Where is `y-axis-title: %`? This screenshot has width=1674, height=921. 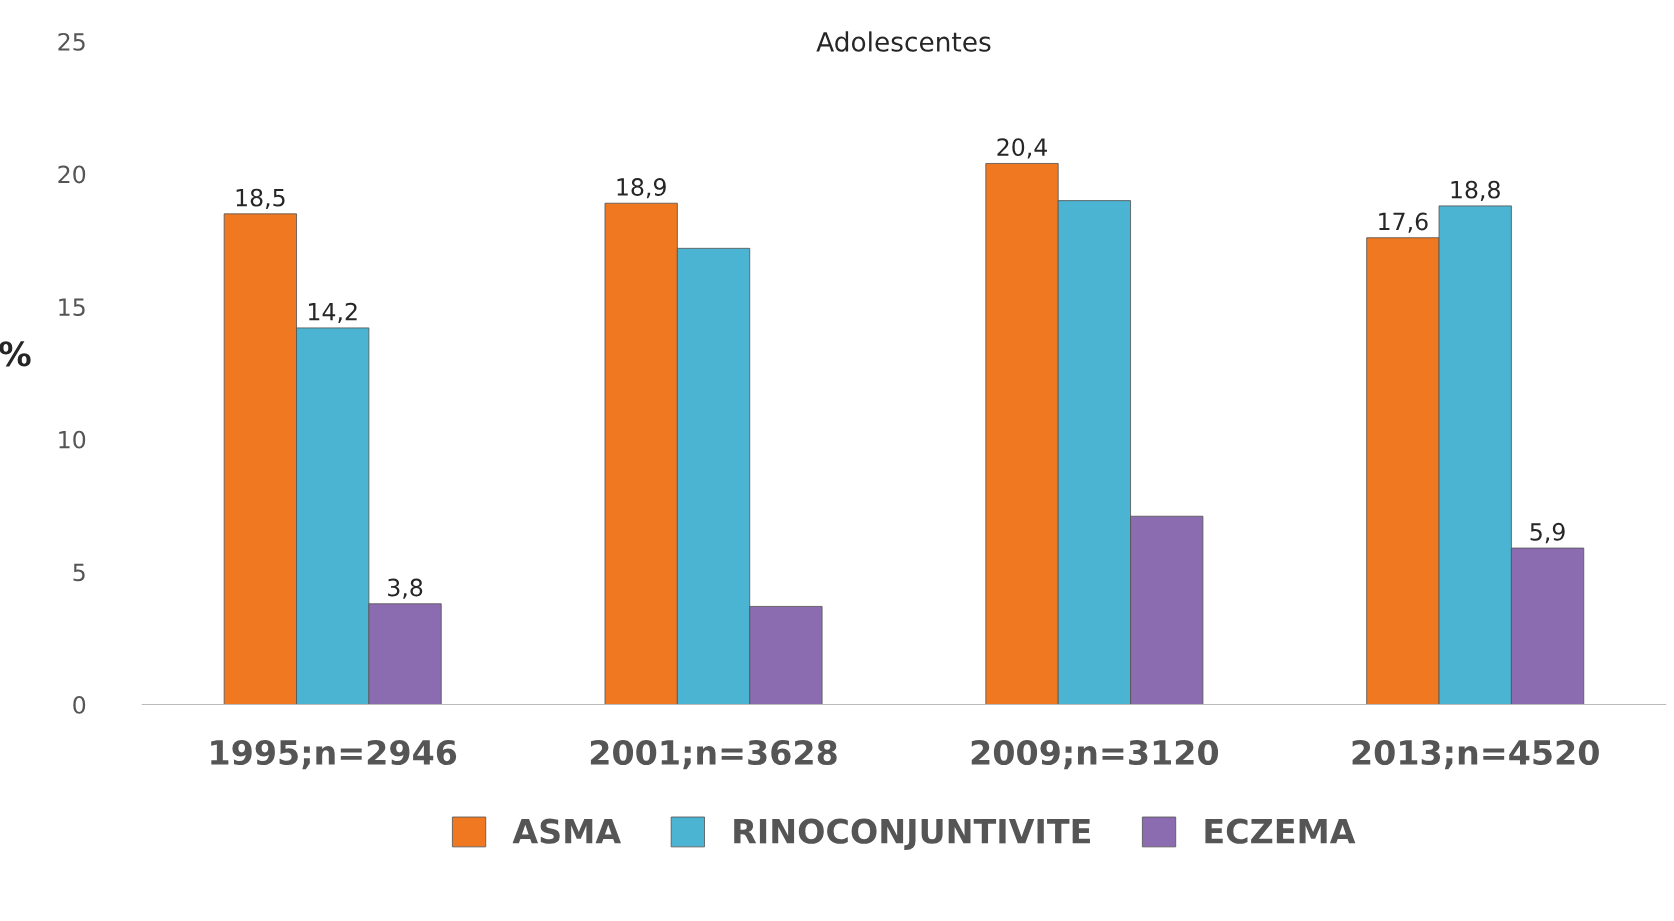 y-axis-title: % is located at coordinates (15, 354).